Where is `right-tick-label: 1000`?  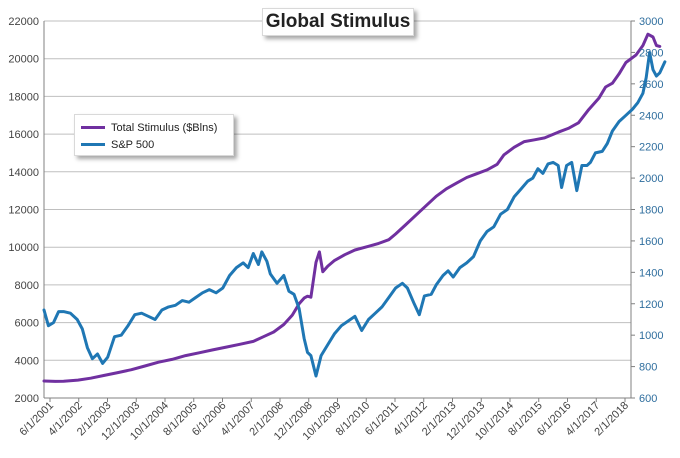 right-tick-label: 1000 is located at coordinates (651, 336).